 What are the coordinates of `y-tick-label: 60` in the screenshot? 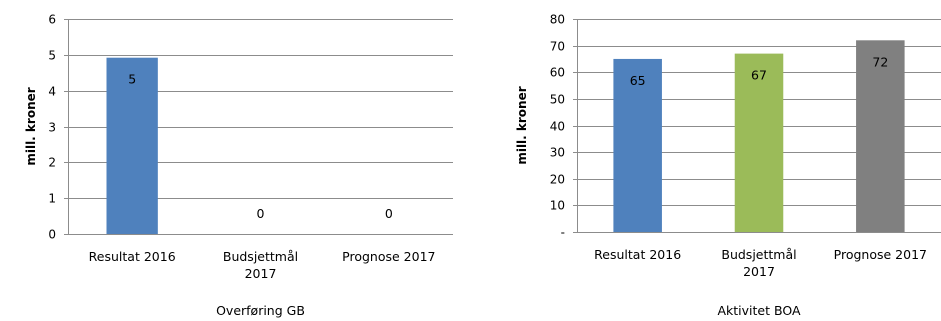 It's located at (557, 73).